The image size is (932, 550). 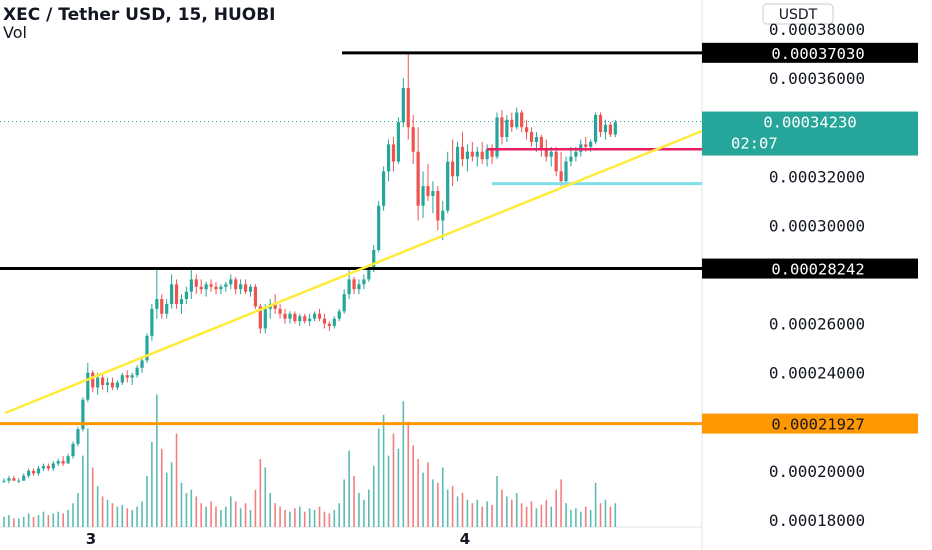 What do you see at coordinates (139, 15) in the screenshot?
I see `symbol-title: XEC / Tether USD, 15, HUOBI` at bounding box center [139, 15].